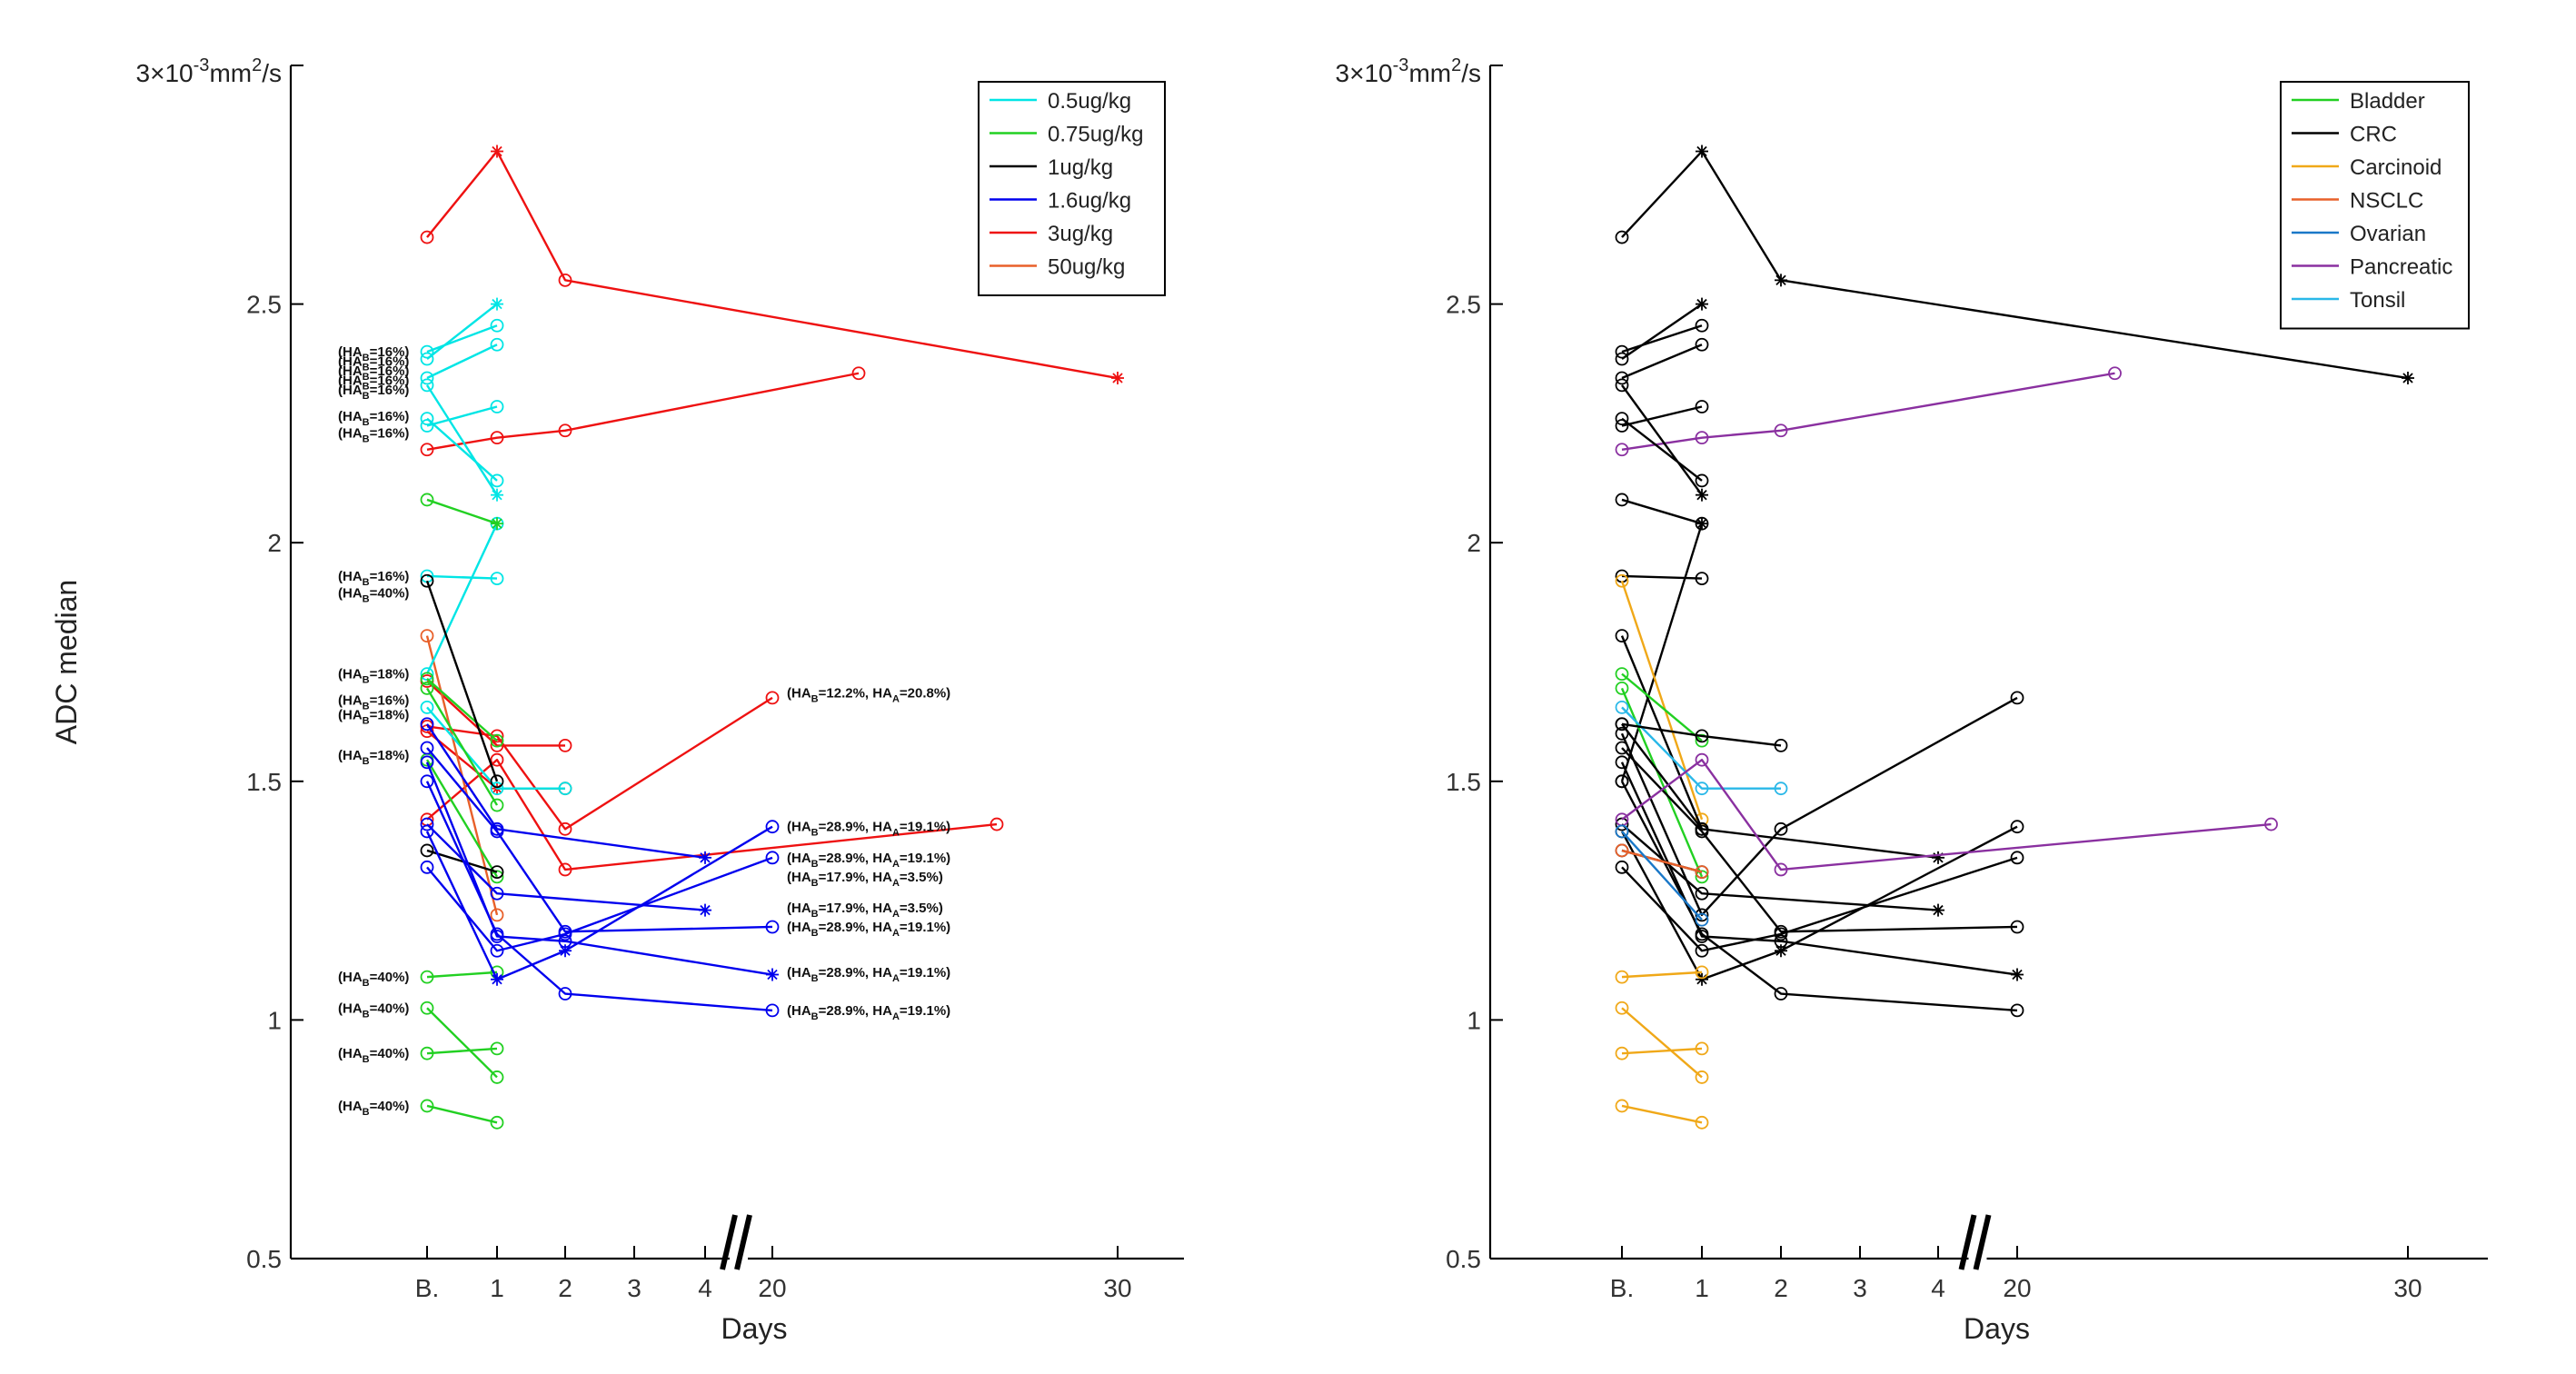 Image resolution: width=2576 pixels, height=1374 pixels. I want to click on legend-label: Bladder, so click(2387, 101).